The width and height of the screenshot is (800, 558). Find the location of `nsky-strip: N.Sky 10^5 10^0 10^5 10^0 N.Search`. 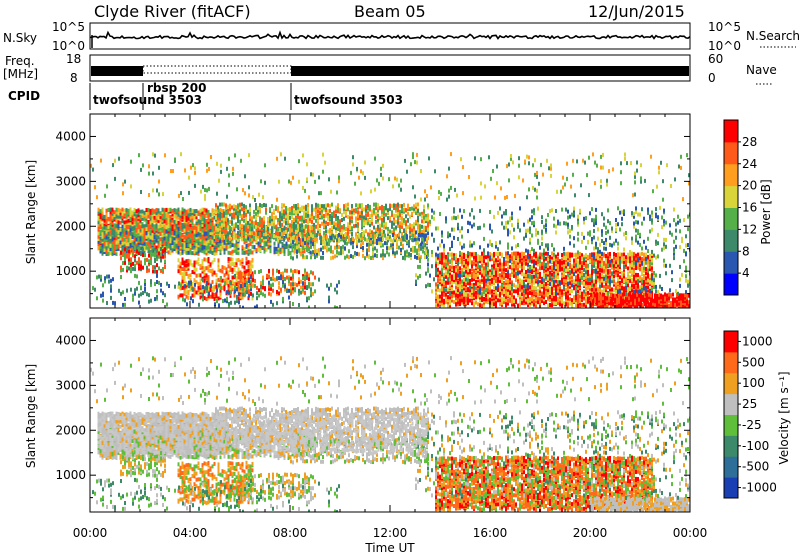

nsky-strip: N.Sky 10^5 10^0 10^5 10^0 N.Search is located at coordinates (401, 36).